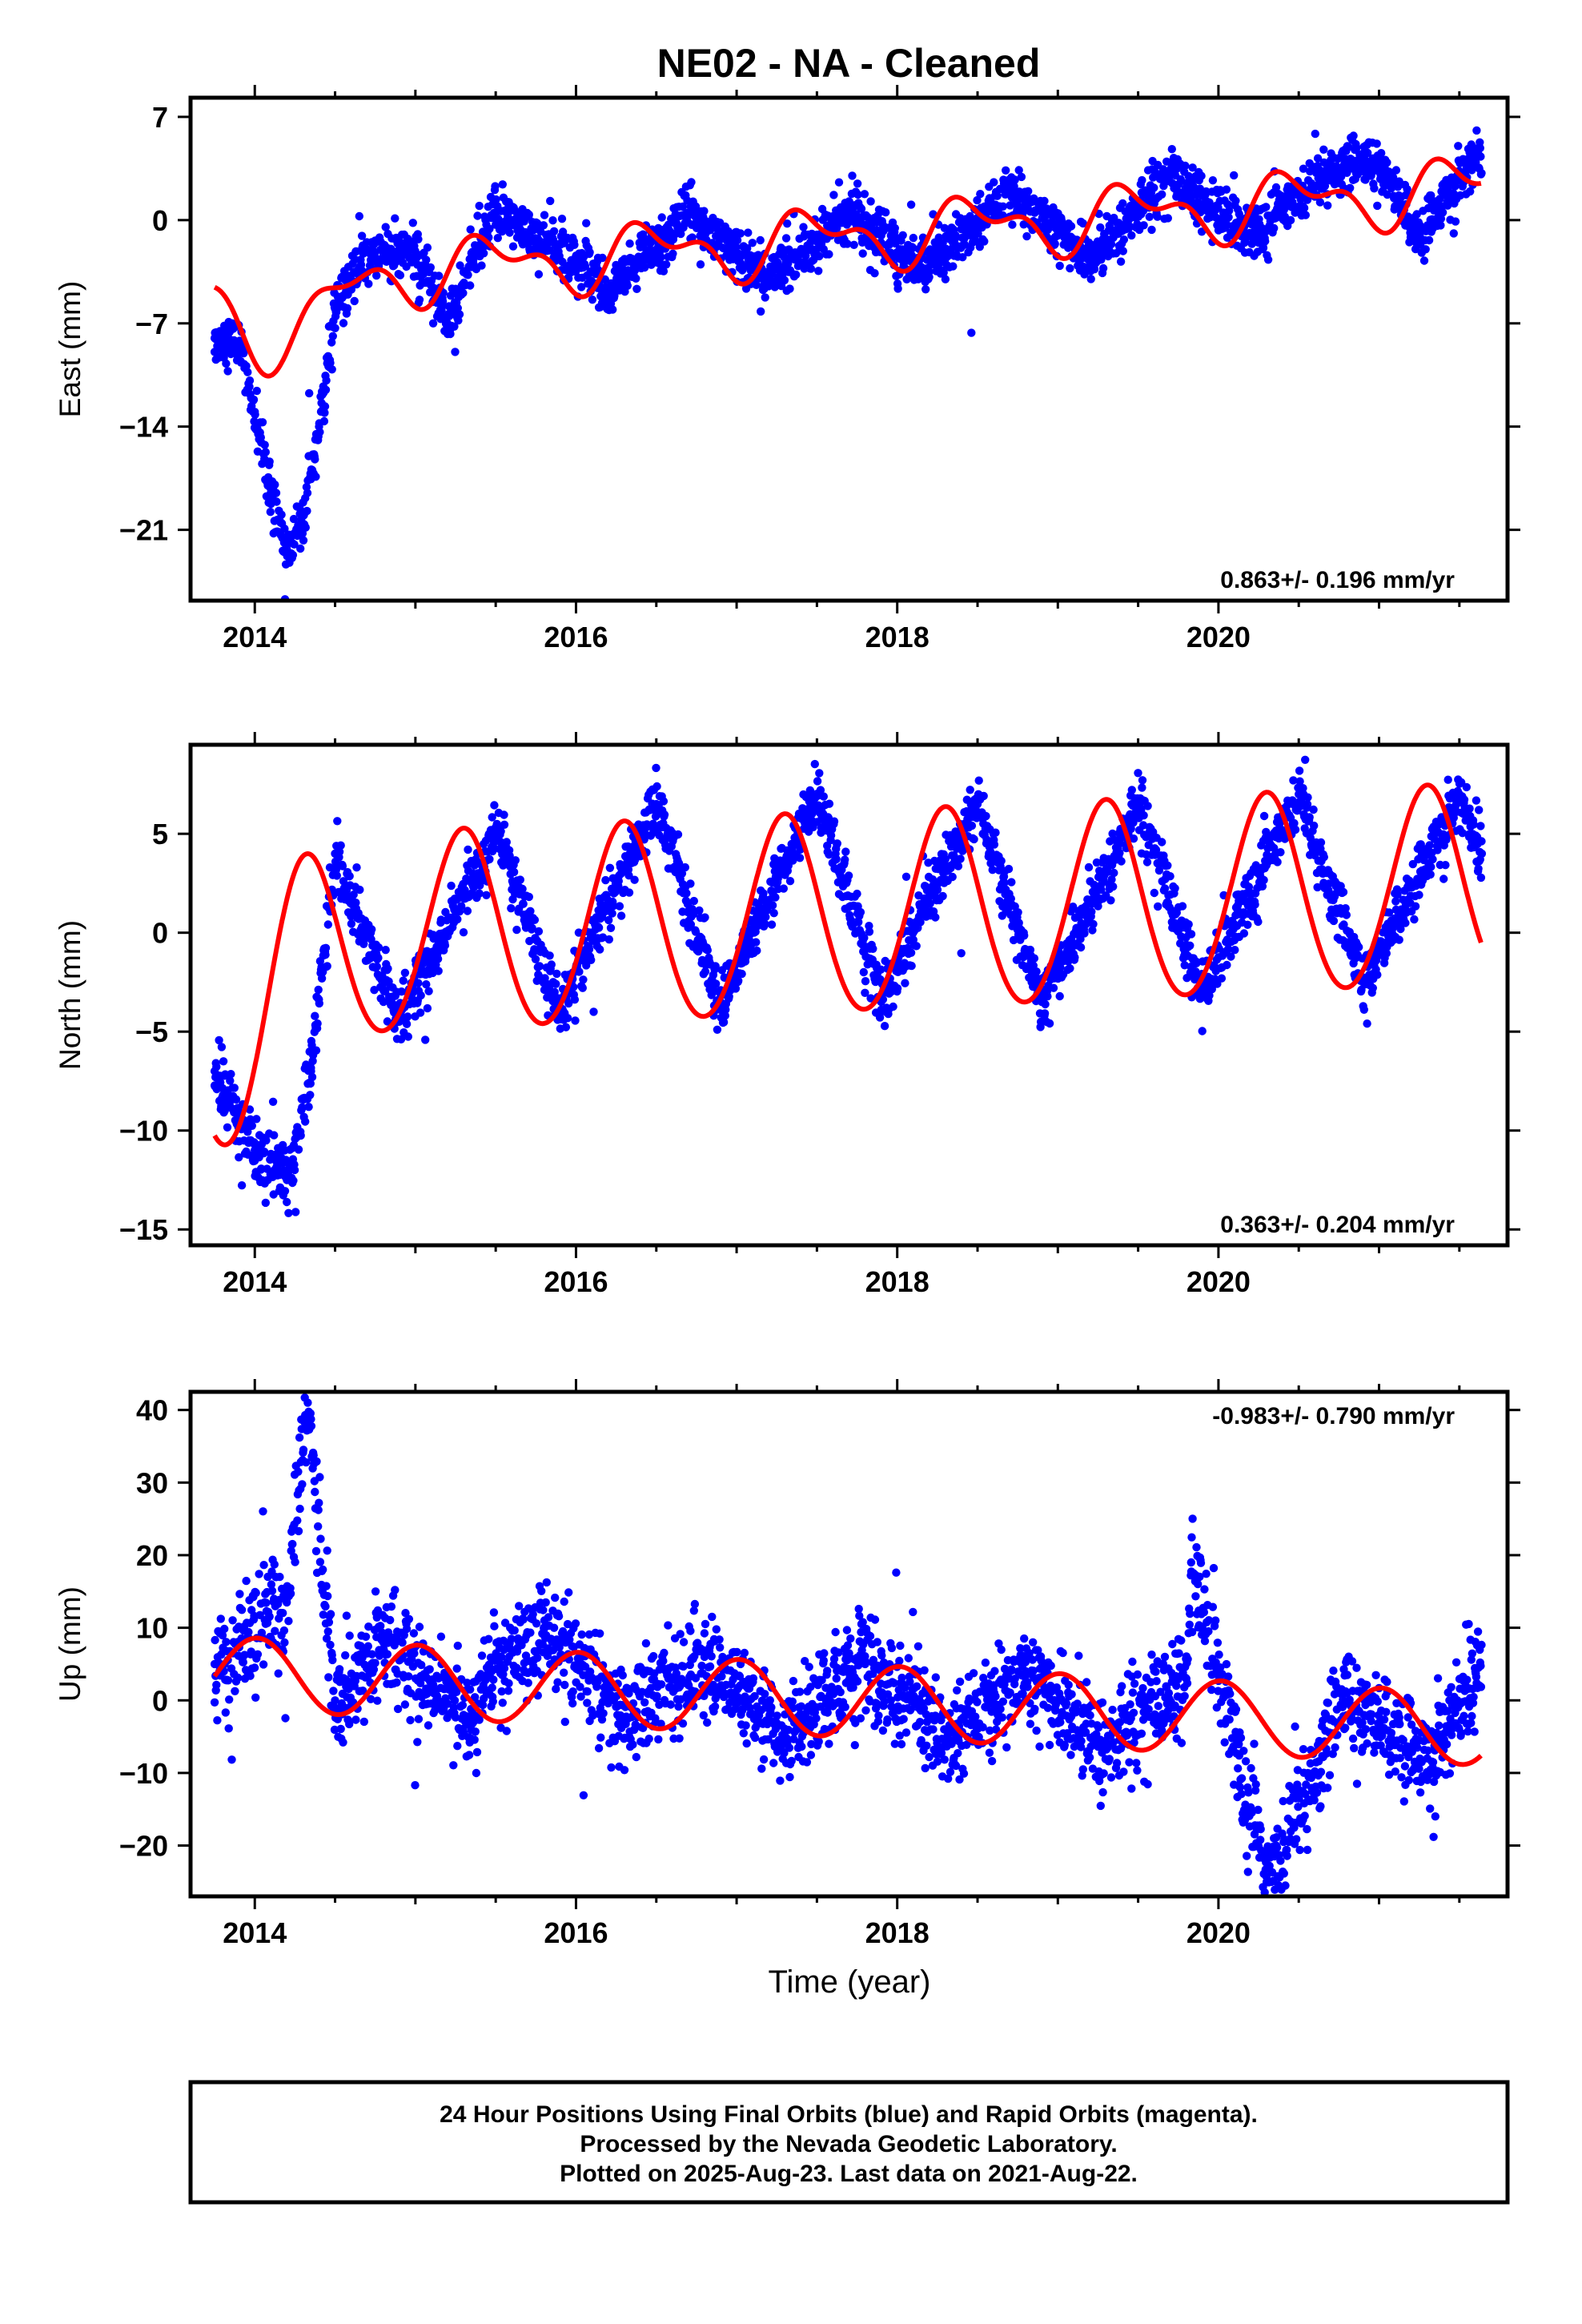 This screenshot has width=1582, height=2324. What do you see at coordinates (1337, 580) in the screenshot?
I see `rate-label: 0.863+/- 0.196 mm/yr` at bounding box center [1337, 580].